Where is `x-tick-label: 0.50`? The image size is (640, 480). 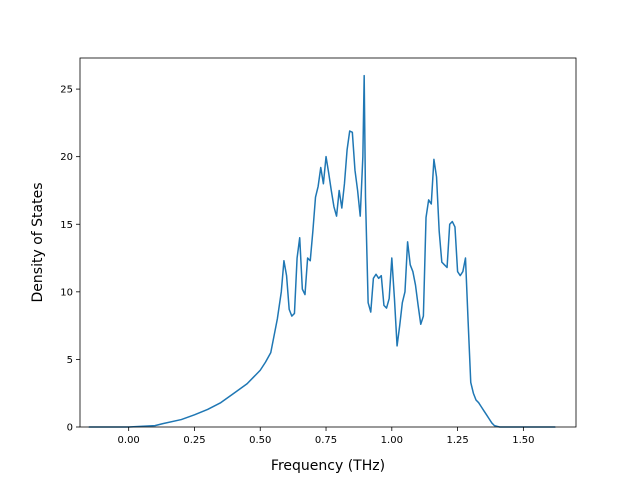 x-tick-label: 0.50 is located at coordinates (260, 440).